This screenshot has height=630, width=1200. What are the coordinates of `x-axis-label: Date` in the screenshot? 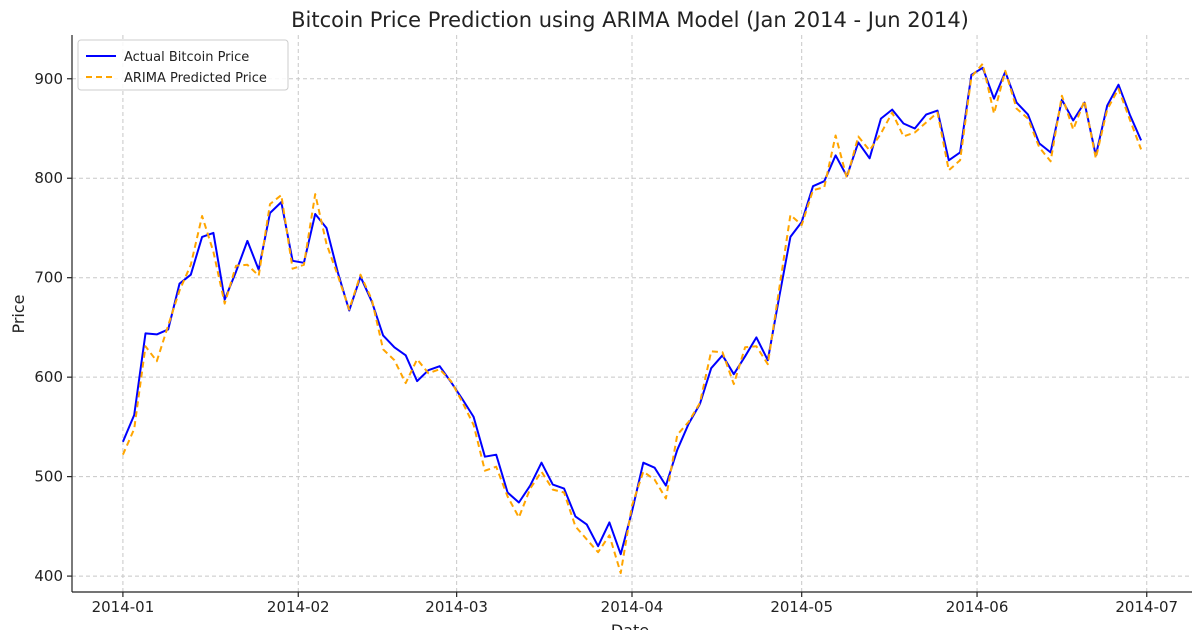 It's located at (630, 625).